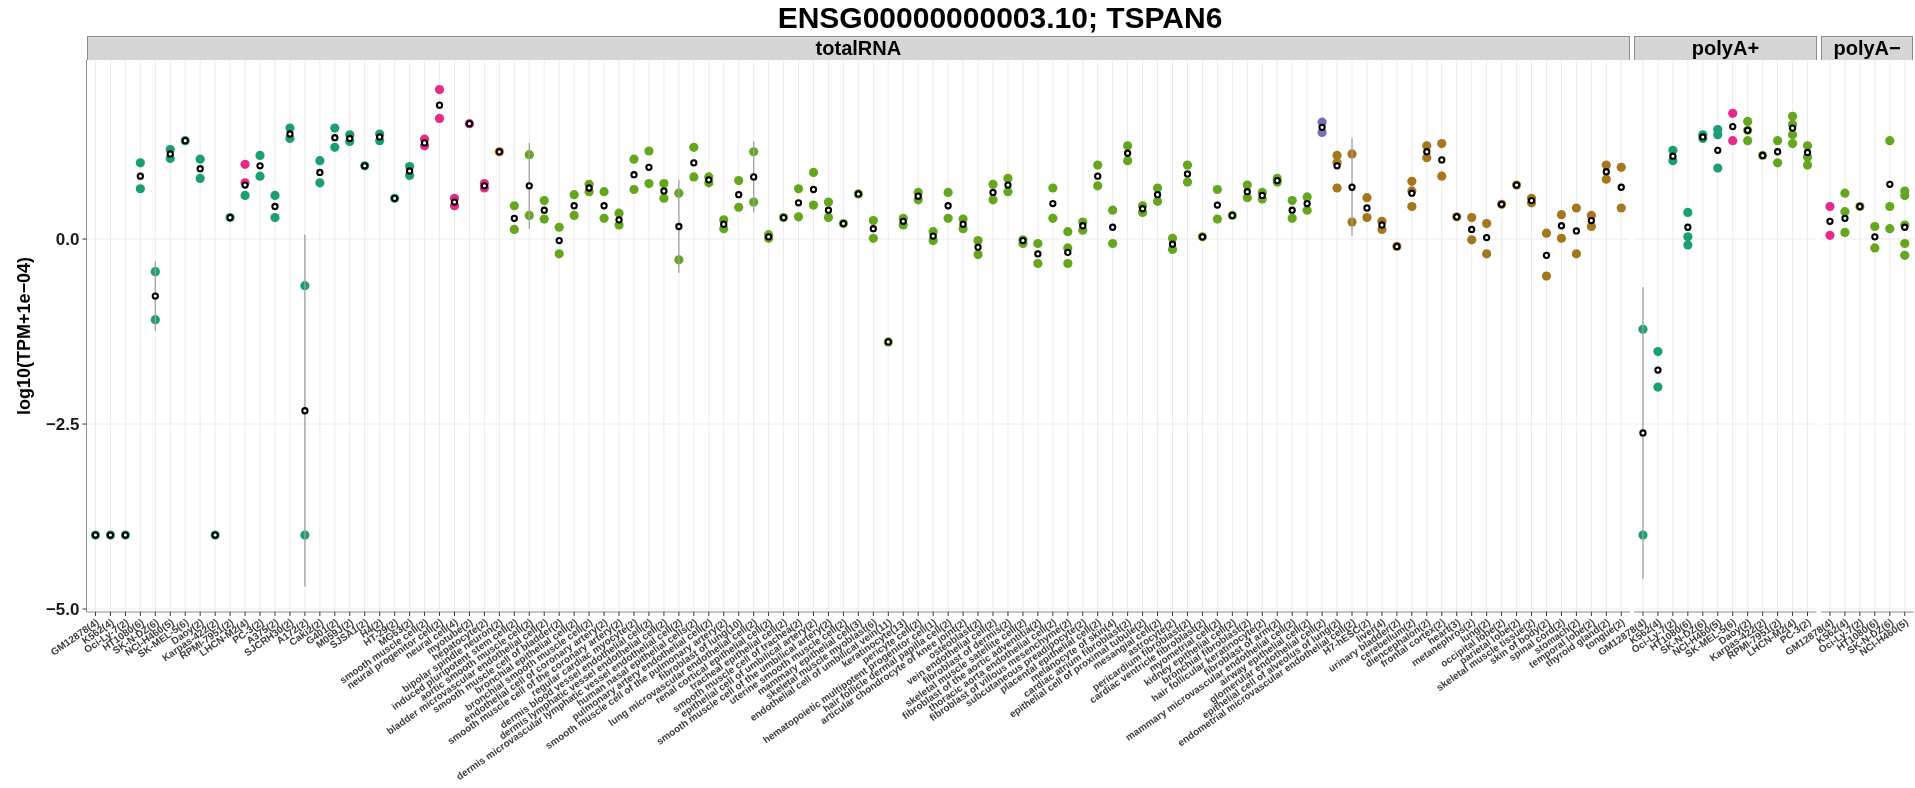 The width and height of the screenshot is (1915, 788). I want to click on chart-title: ENSG00000000003.10; TSPAN6, so click(1000, 17).